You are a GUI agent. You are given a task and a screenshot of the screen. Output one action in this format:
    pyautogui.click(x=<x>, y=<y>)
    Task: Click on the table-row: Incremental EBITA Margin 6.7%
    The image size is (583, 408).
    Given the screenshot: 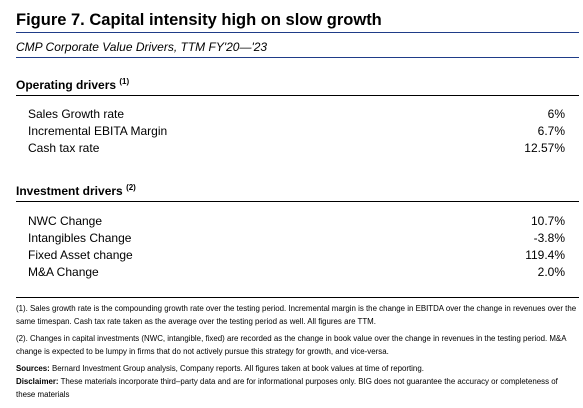 What is the action you would take?
    pyautogui.click(x=296, y=131)
    